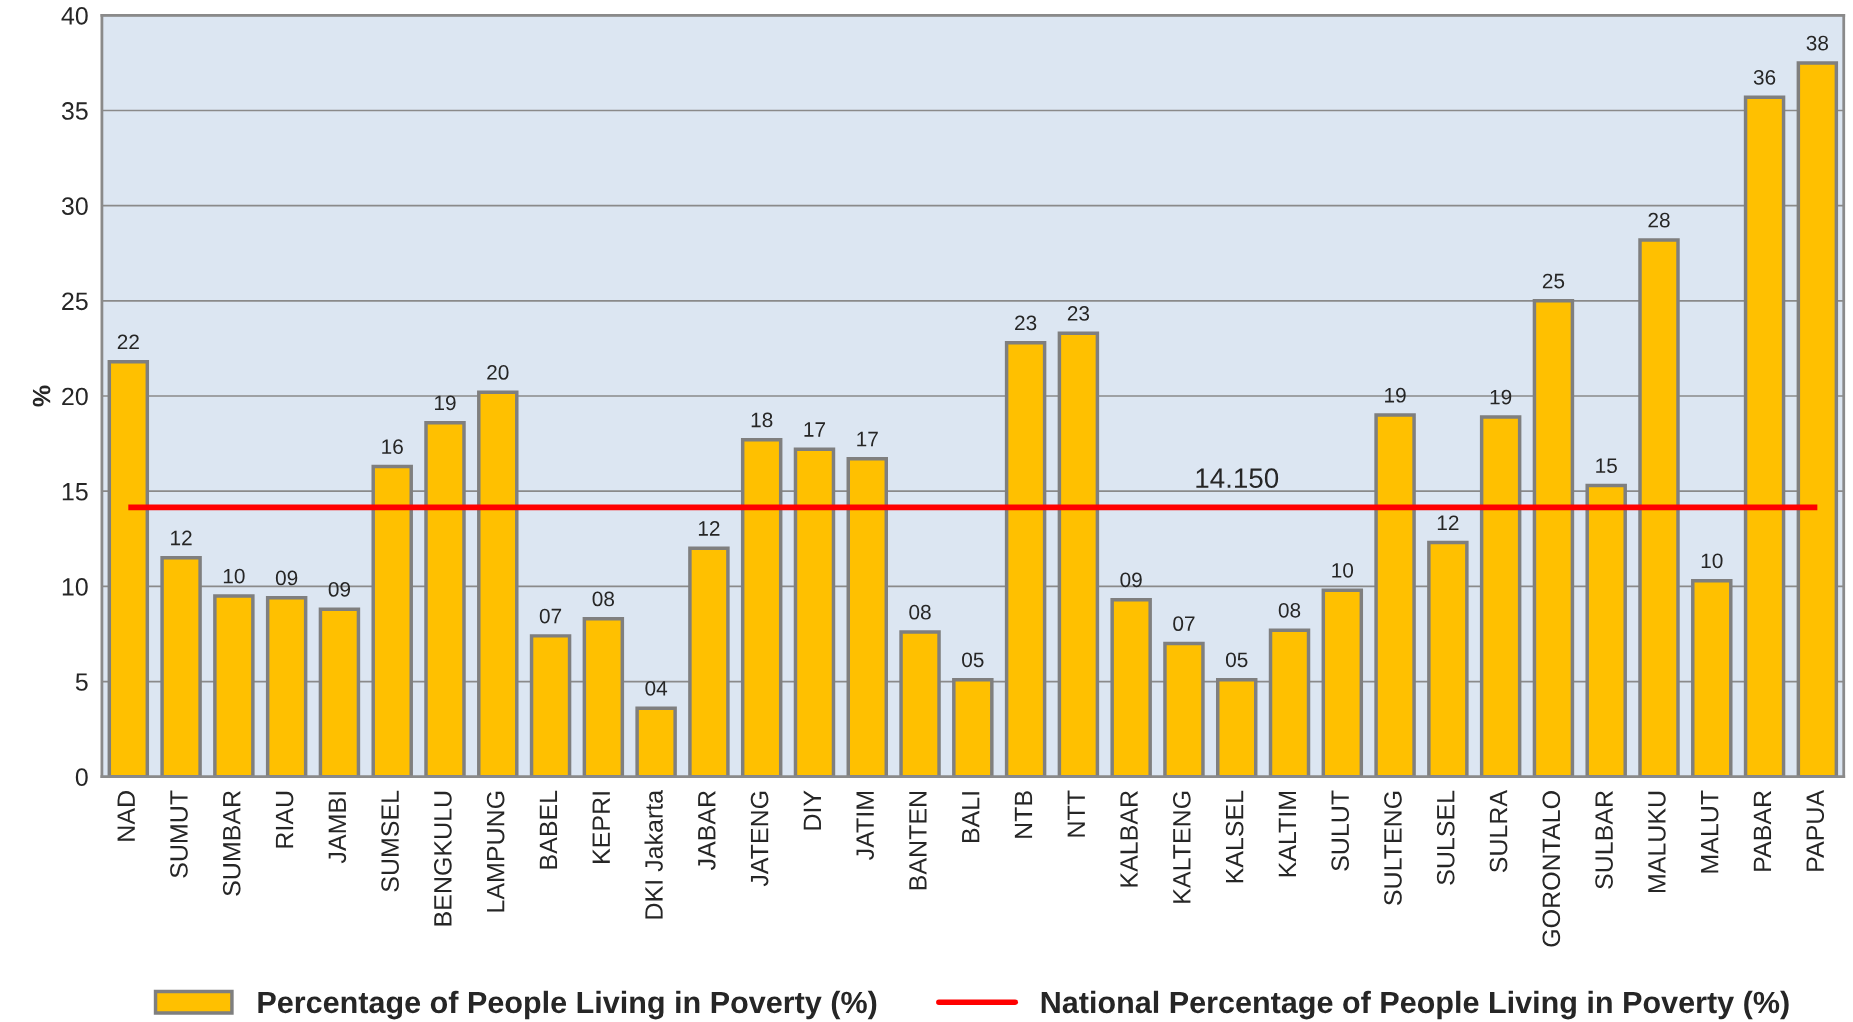 The image size is (1853, 1022). What do you see at coordinates (1076, 813) in the screenshot?
I see `x-tick-label: NTT` at bounding box center [1076, 813].